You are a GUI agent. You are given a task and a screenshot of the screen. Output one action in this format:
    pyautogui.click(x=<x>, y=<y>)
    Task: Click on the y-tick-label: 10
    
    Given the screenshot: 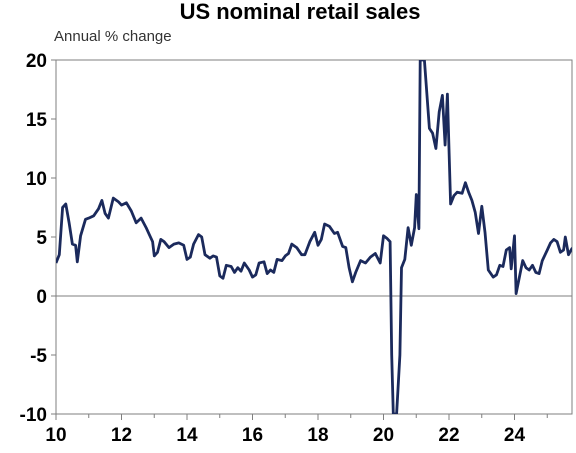 What is the action you would take?
    pyautogui.click(x=36, y=179)
    